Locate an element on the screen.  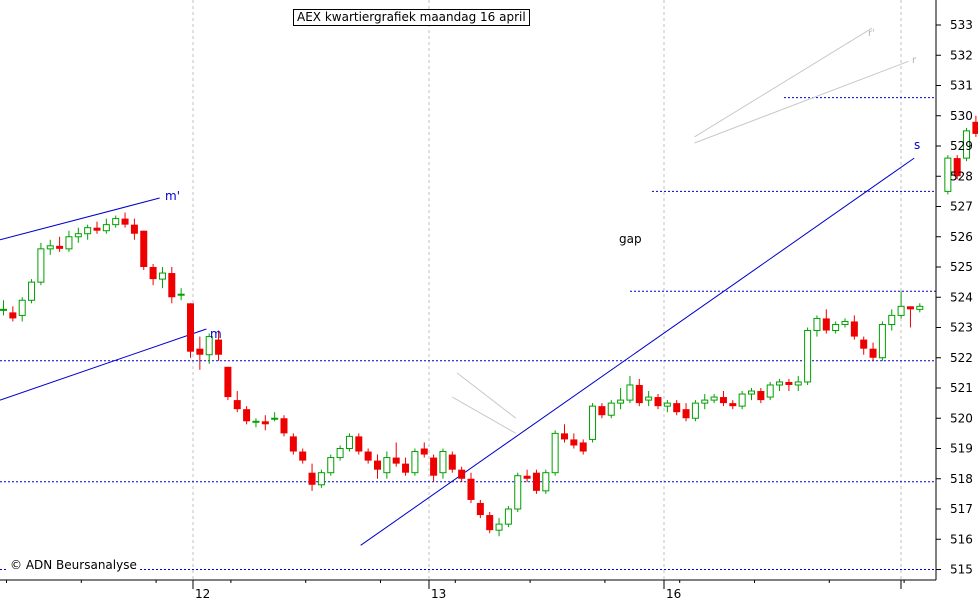
channel-upper-label: r' is located at coordinates (871, 33).